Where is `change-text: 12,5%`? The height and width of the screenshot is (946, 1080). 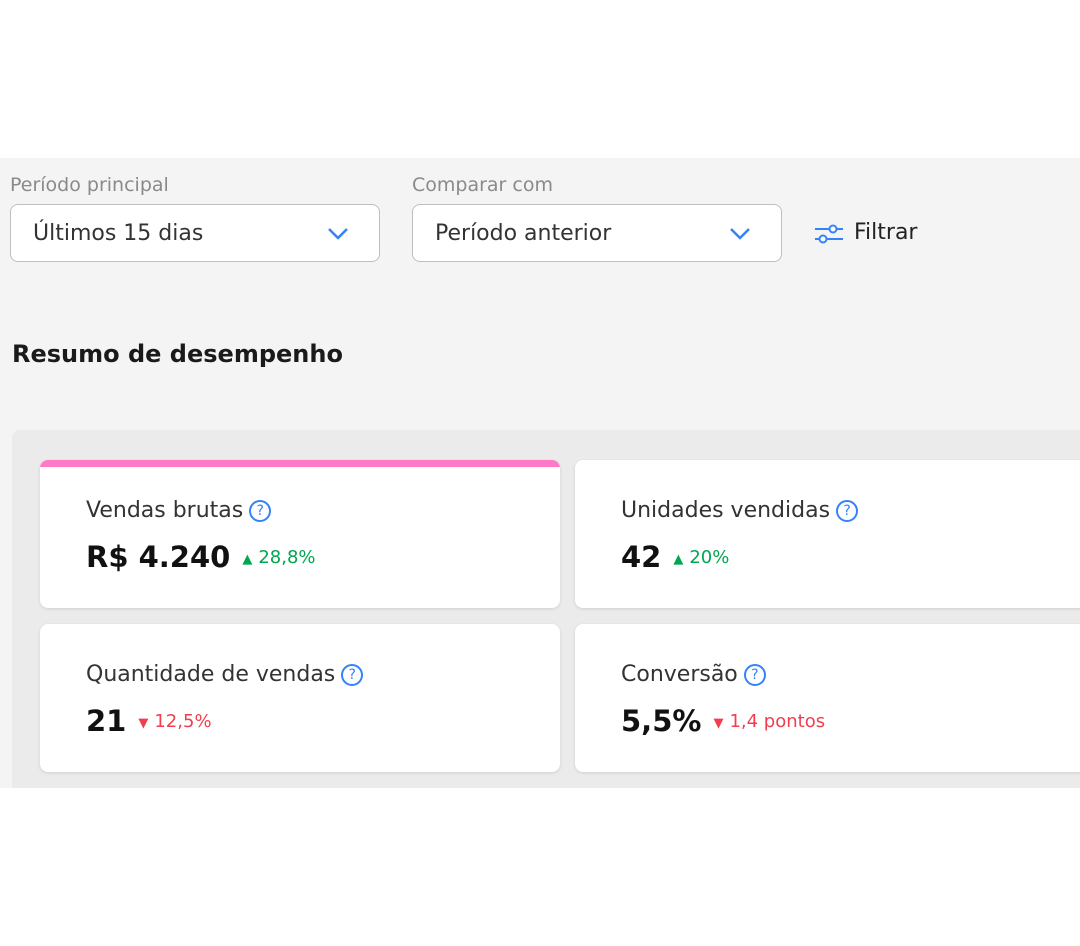
change-text: 12,5% is located at coordinates (183, 721).